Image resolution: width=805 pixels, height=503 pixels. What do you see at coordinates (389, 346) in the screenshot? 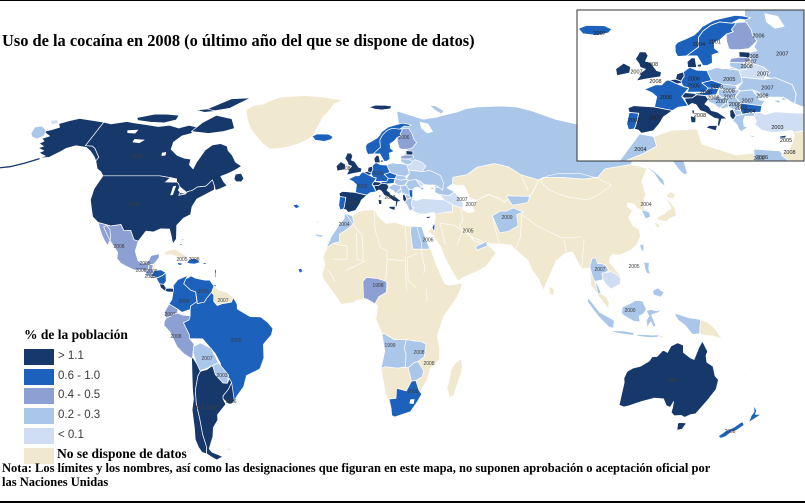
I see `svg-text: 1999` at bounding box center [389, 346].